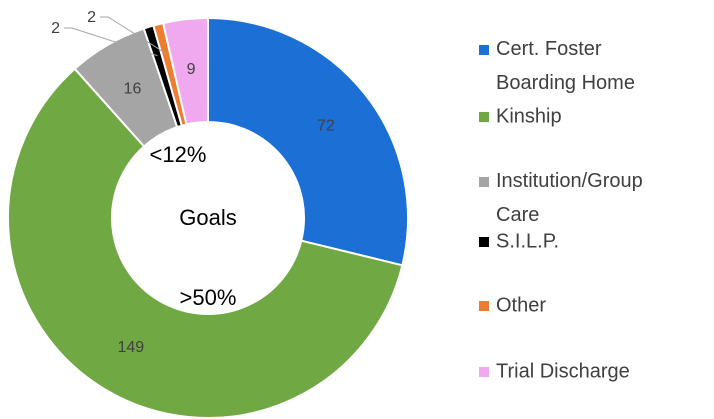 The height and width of the screenshot is (419, 714). I want to click on legend-label: Institution/Group Care, so click(569, 198).